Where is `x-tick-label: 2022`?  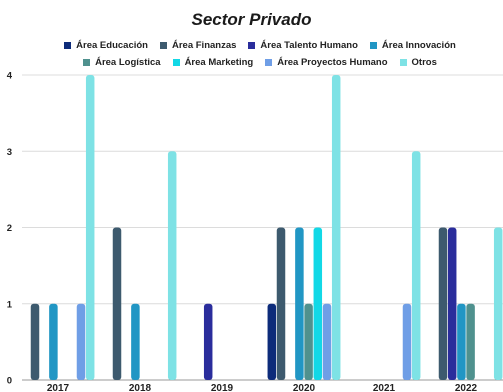
x-tick-label: 2022 is located at coordinates (466, 387).